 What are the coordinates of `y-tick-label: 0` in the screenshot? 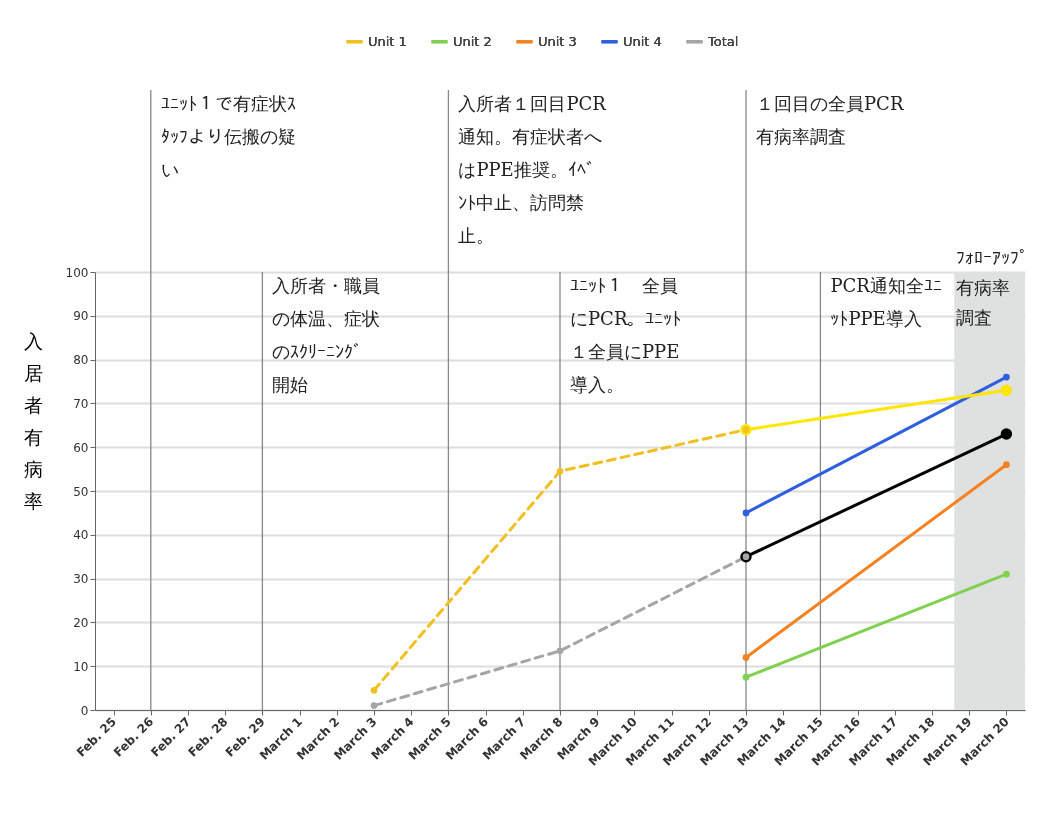 It's located at (84, 710).